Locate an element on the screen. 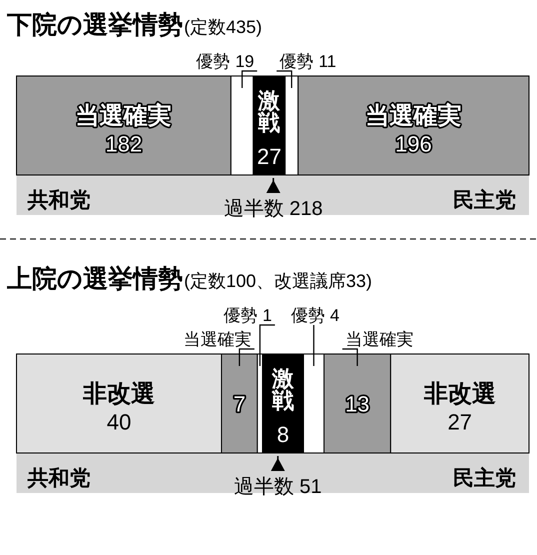 The image size is (537, 555). chart-subtitle: (定数435) is located at coordinates (223, 27).